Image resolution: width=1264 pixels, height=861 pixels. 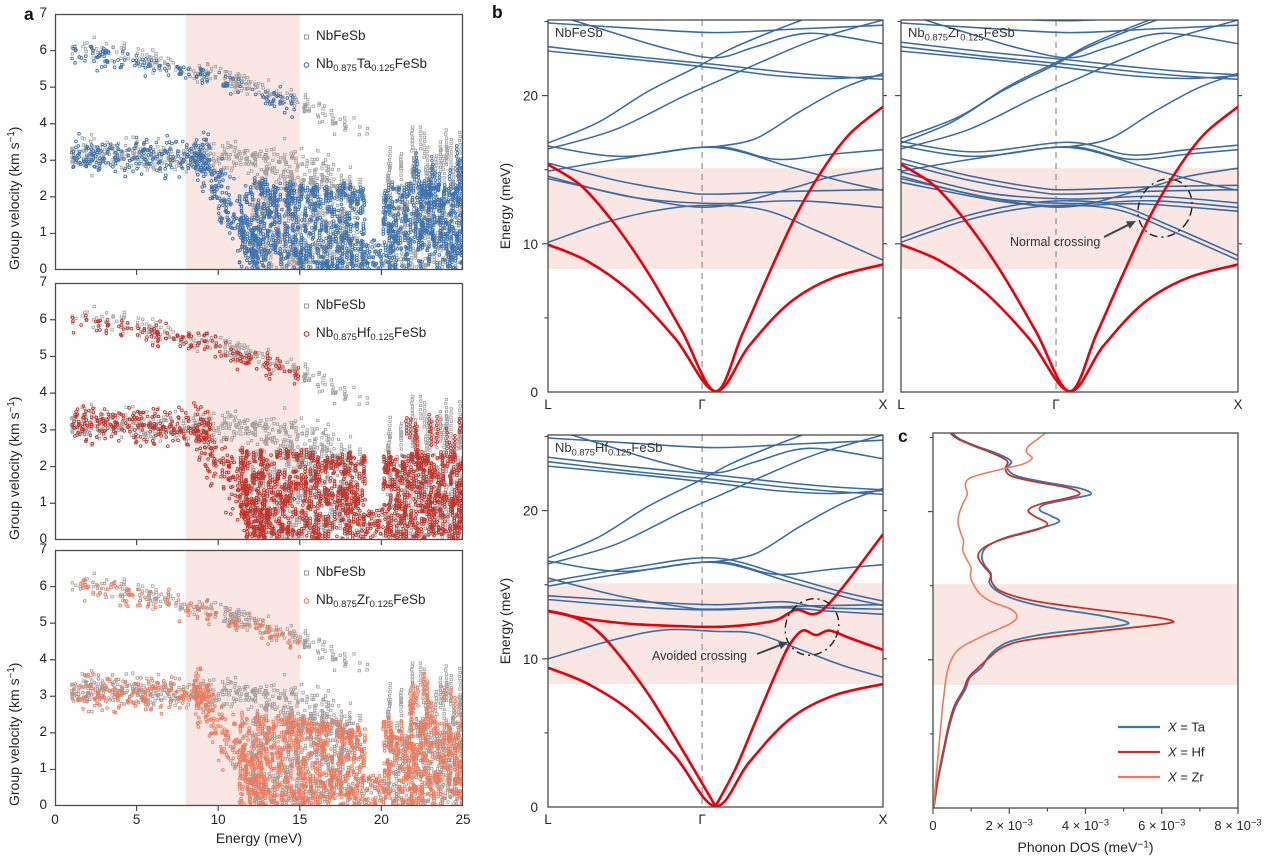 I want to click on panel-label-c: c, so click(x=903, y=436).